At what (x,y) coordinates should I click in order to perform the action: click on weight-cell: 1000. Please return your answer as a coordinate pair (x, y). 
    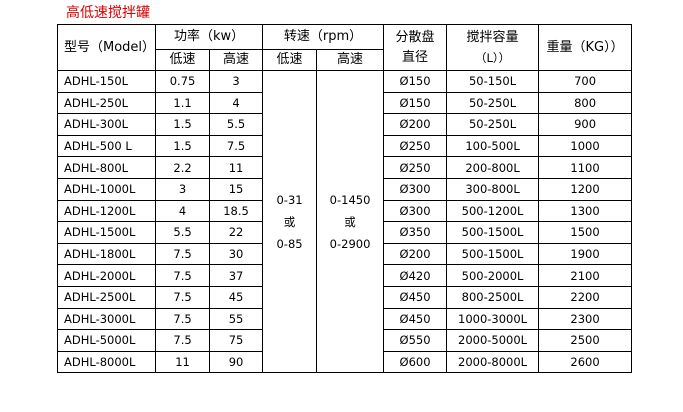
    Looking at the image, I should click on (585, 146).